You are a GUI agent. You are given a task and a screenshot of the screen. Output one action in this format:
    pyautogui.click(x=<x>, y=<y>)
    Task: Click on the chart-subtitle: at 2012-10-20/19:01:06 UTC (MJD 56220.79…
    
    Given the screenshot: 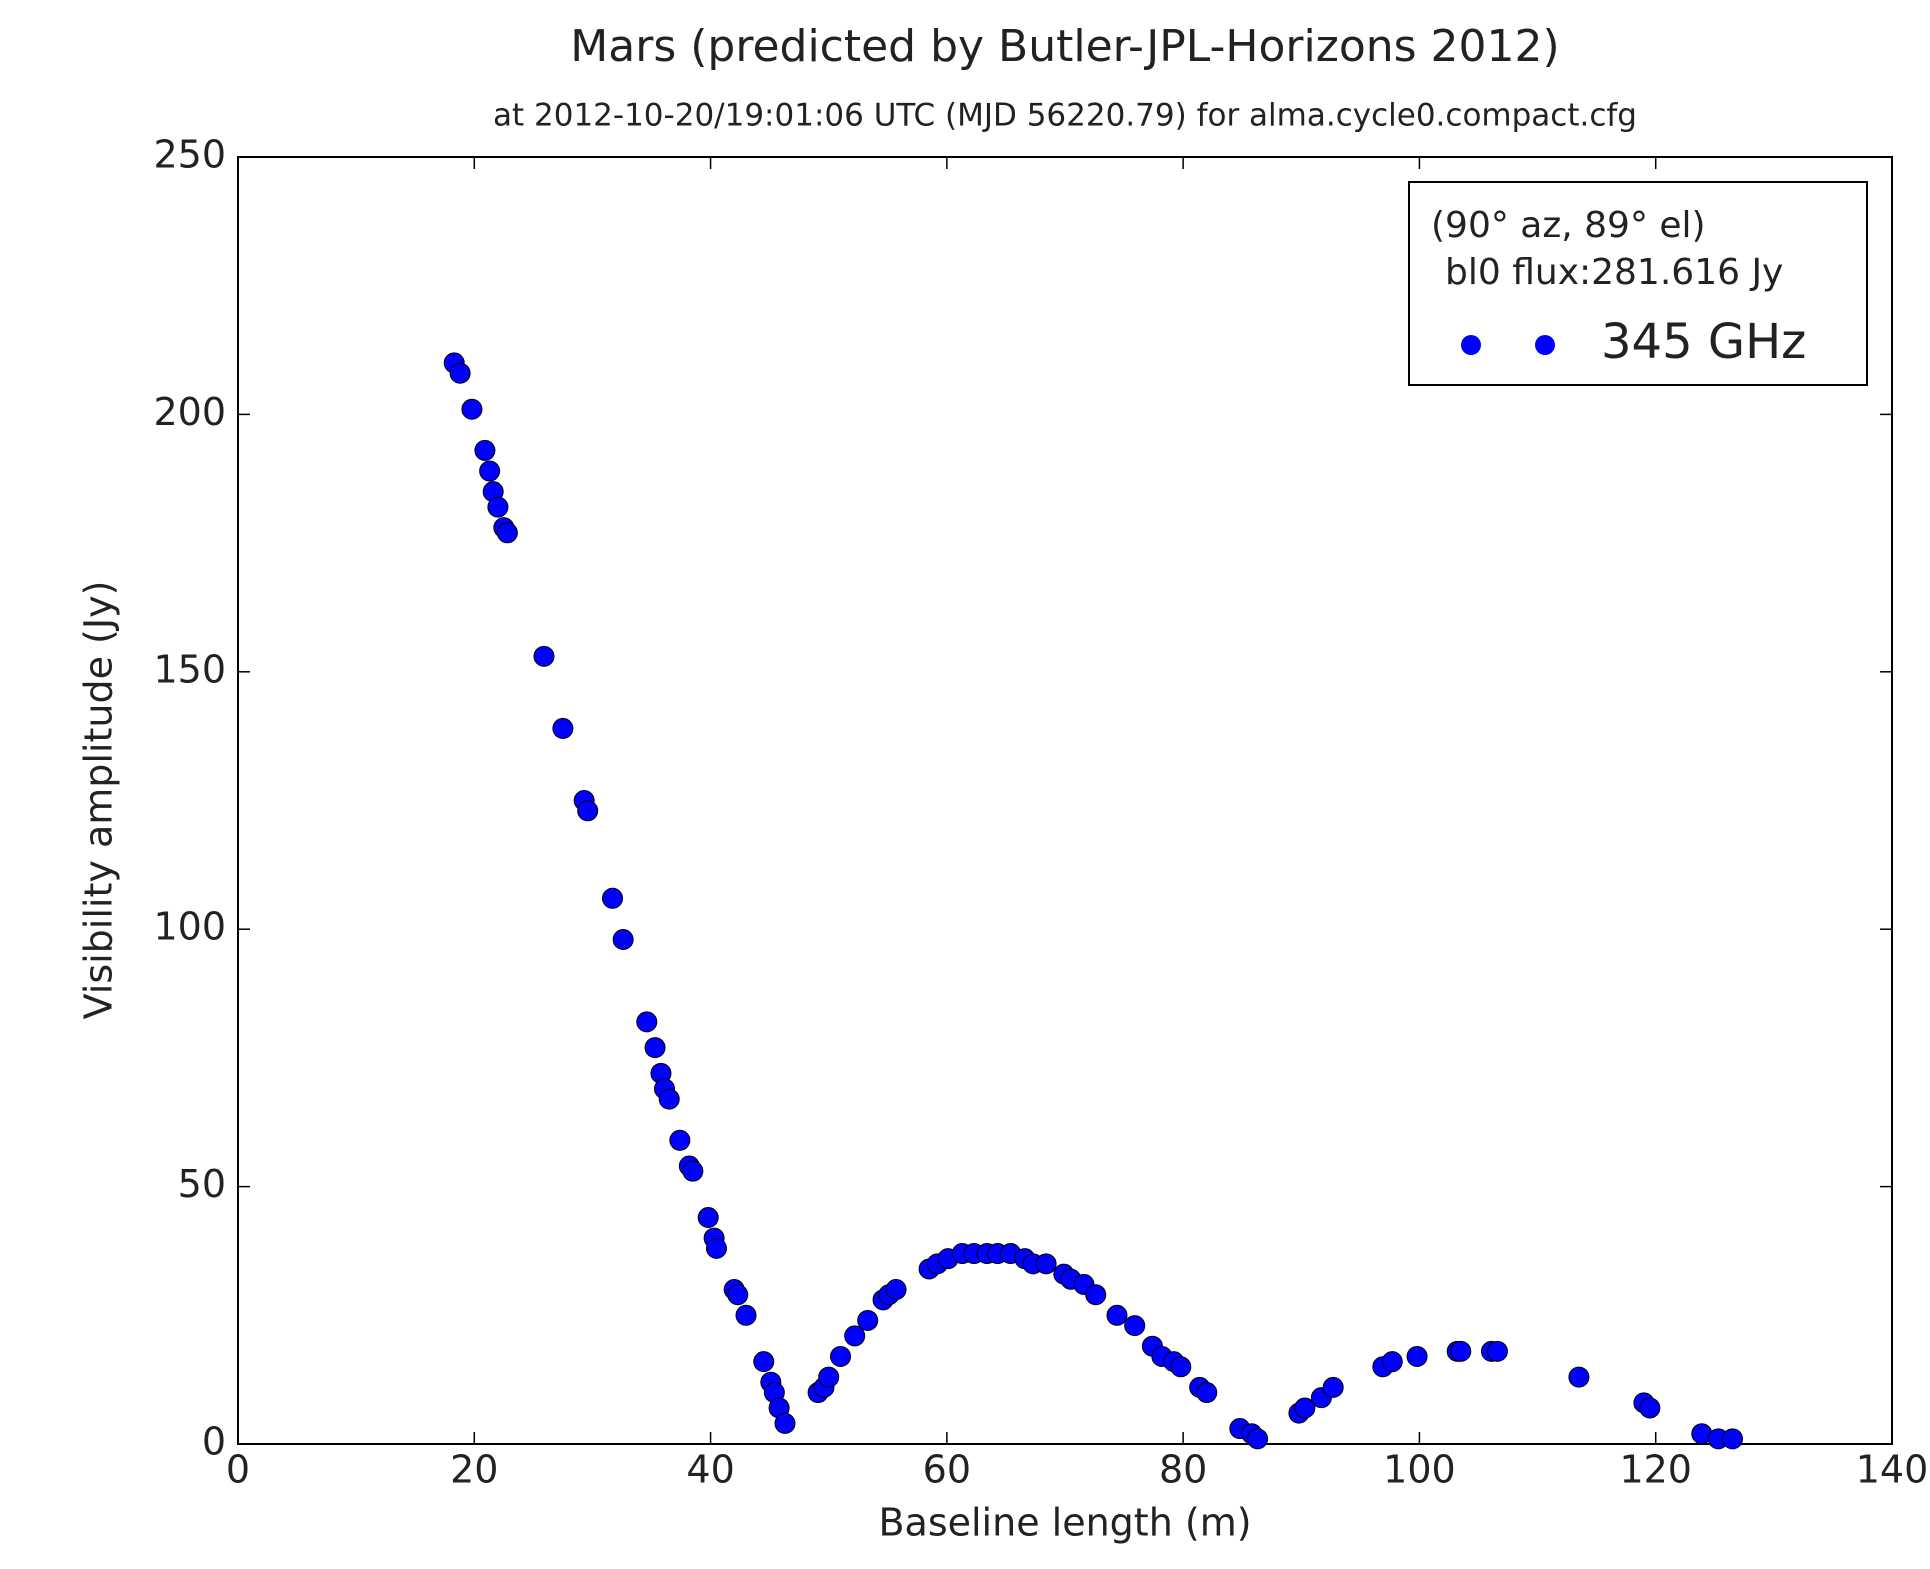 What is the action you would take?
    pyautogui.click(x=1065, y=116)
    